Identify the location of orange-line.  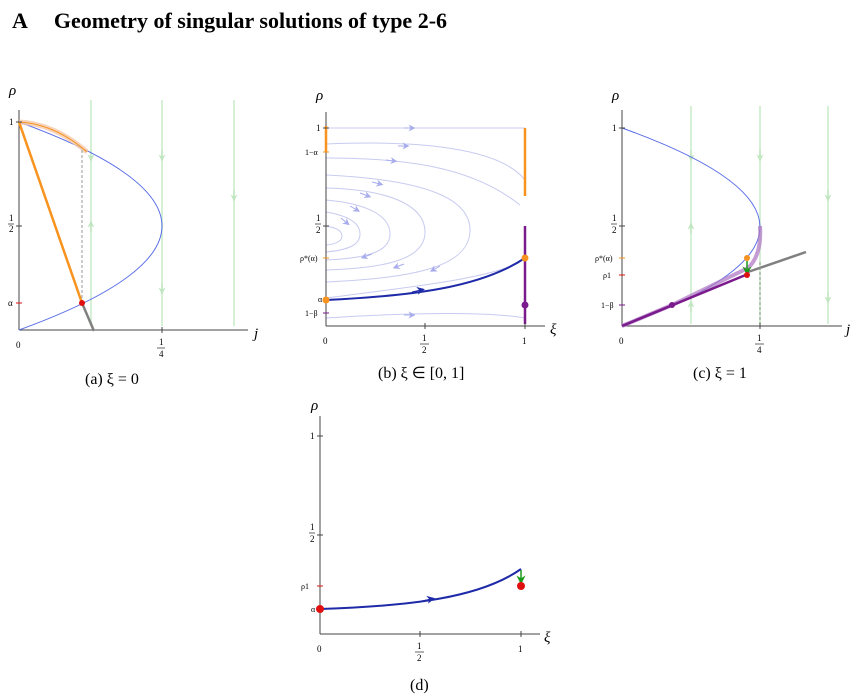
(50, 212).